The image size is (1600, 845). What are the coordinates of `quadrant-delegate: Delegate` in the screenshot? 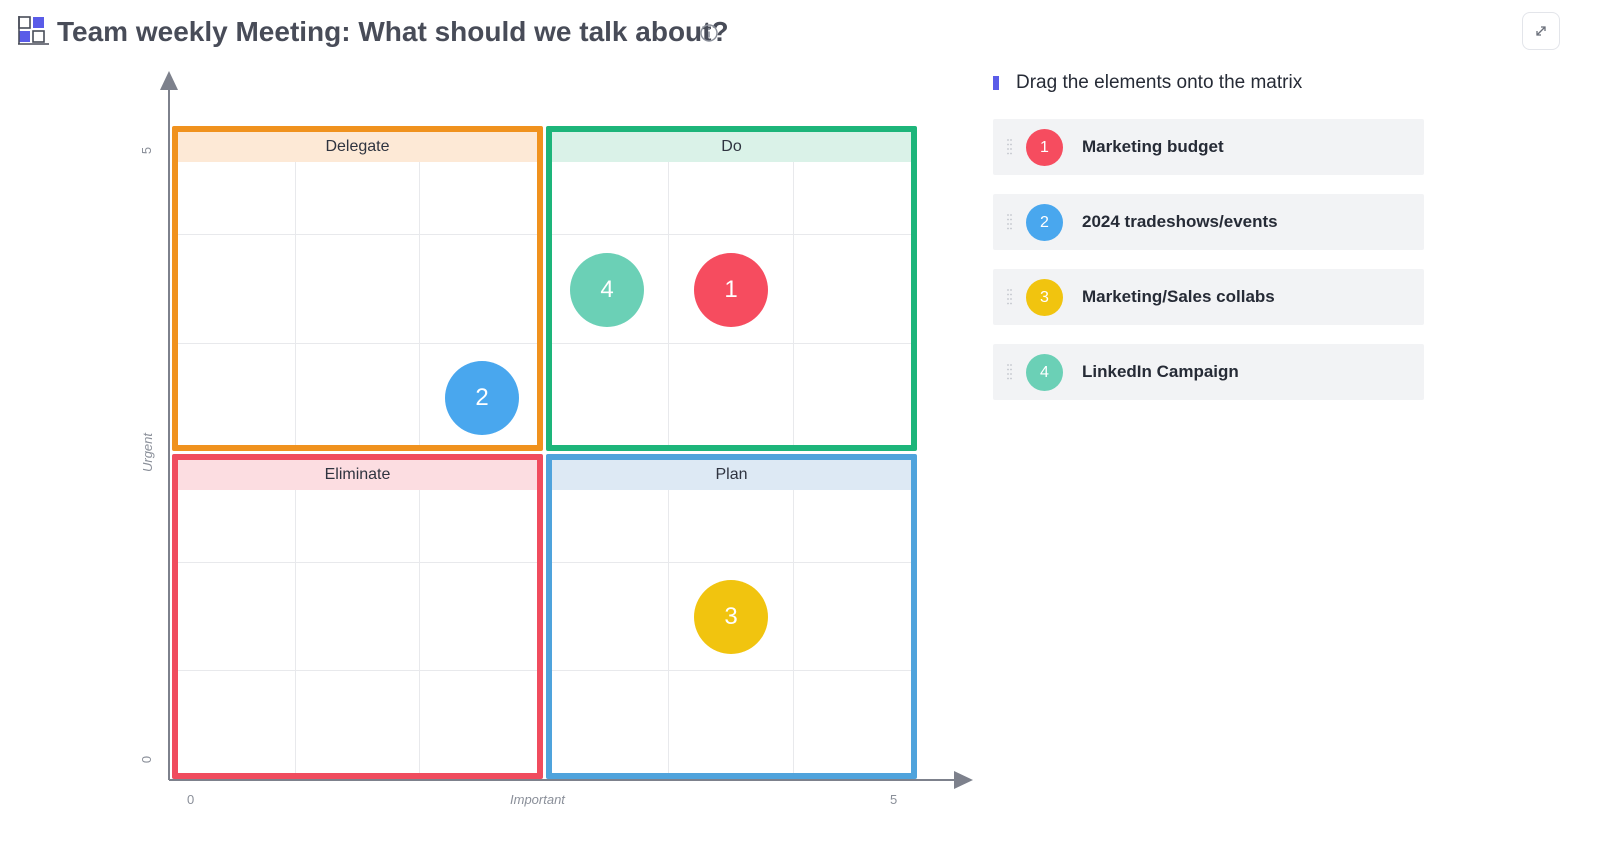 It's located at (357, 288).